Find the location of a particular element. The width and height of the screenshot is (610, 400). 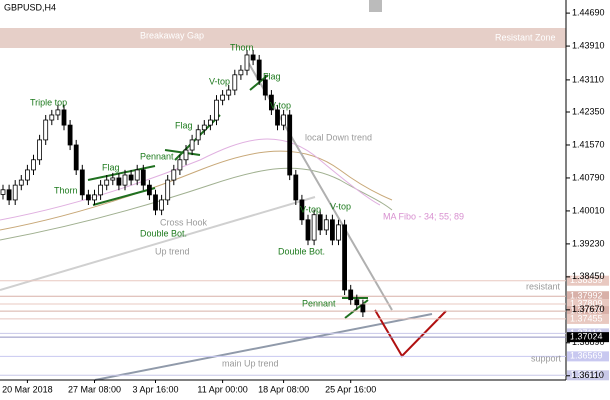

annotation: Cross Hook is located at coordinates (184, 222).